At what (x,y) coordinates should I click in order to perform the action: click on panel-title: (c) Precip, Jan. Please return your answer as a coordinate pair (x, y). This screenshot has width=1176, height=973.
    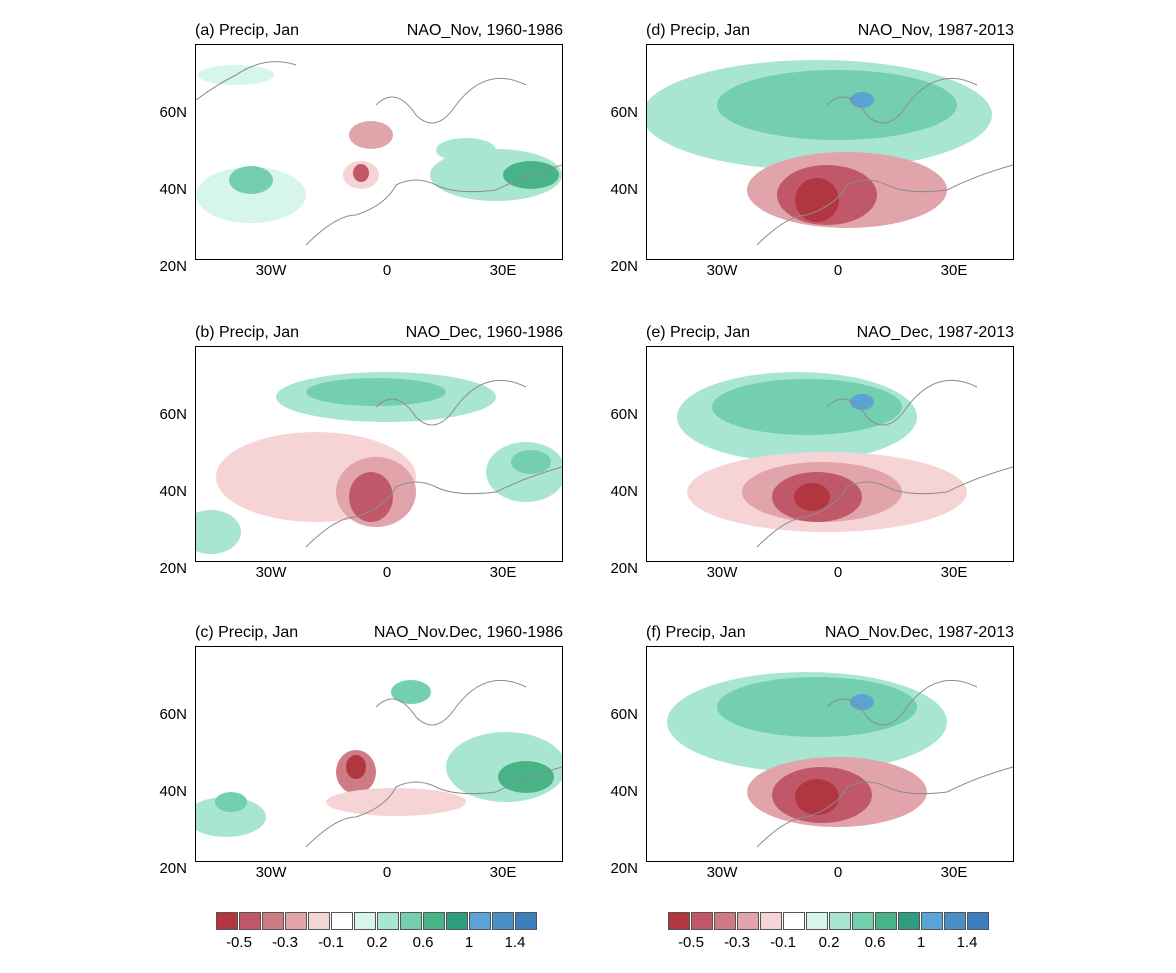
    Looking at the image, I should click on (247, 632).